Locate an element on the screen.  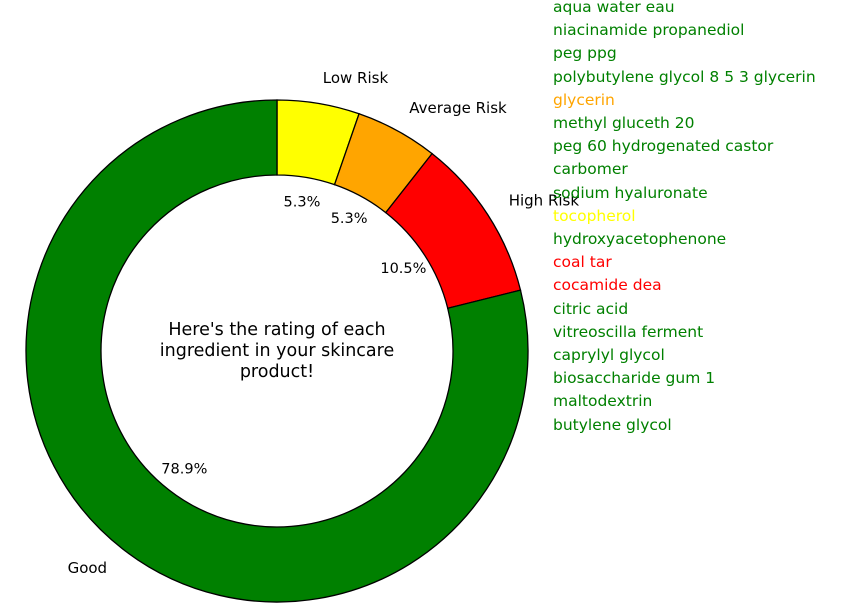
slice-label-good: Good is located at coordinates (88, 568).